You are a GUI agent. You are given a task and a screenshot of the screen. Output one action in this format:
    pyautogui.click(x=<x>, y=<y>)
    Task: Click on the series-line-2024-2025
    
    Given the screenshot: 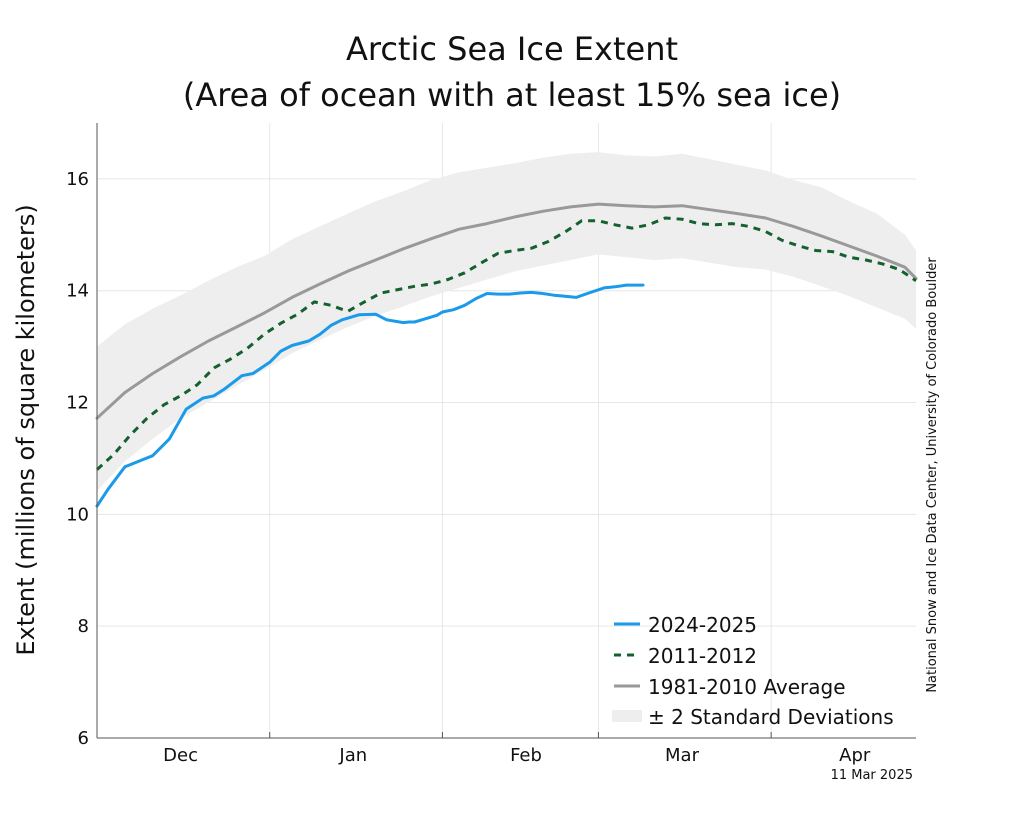 What is the action you would take?
    pyautogui.click(x=370, y=395)
    